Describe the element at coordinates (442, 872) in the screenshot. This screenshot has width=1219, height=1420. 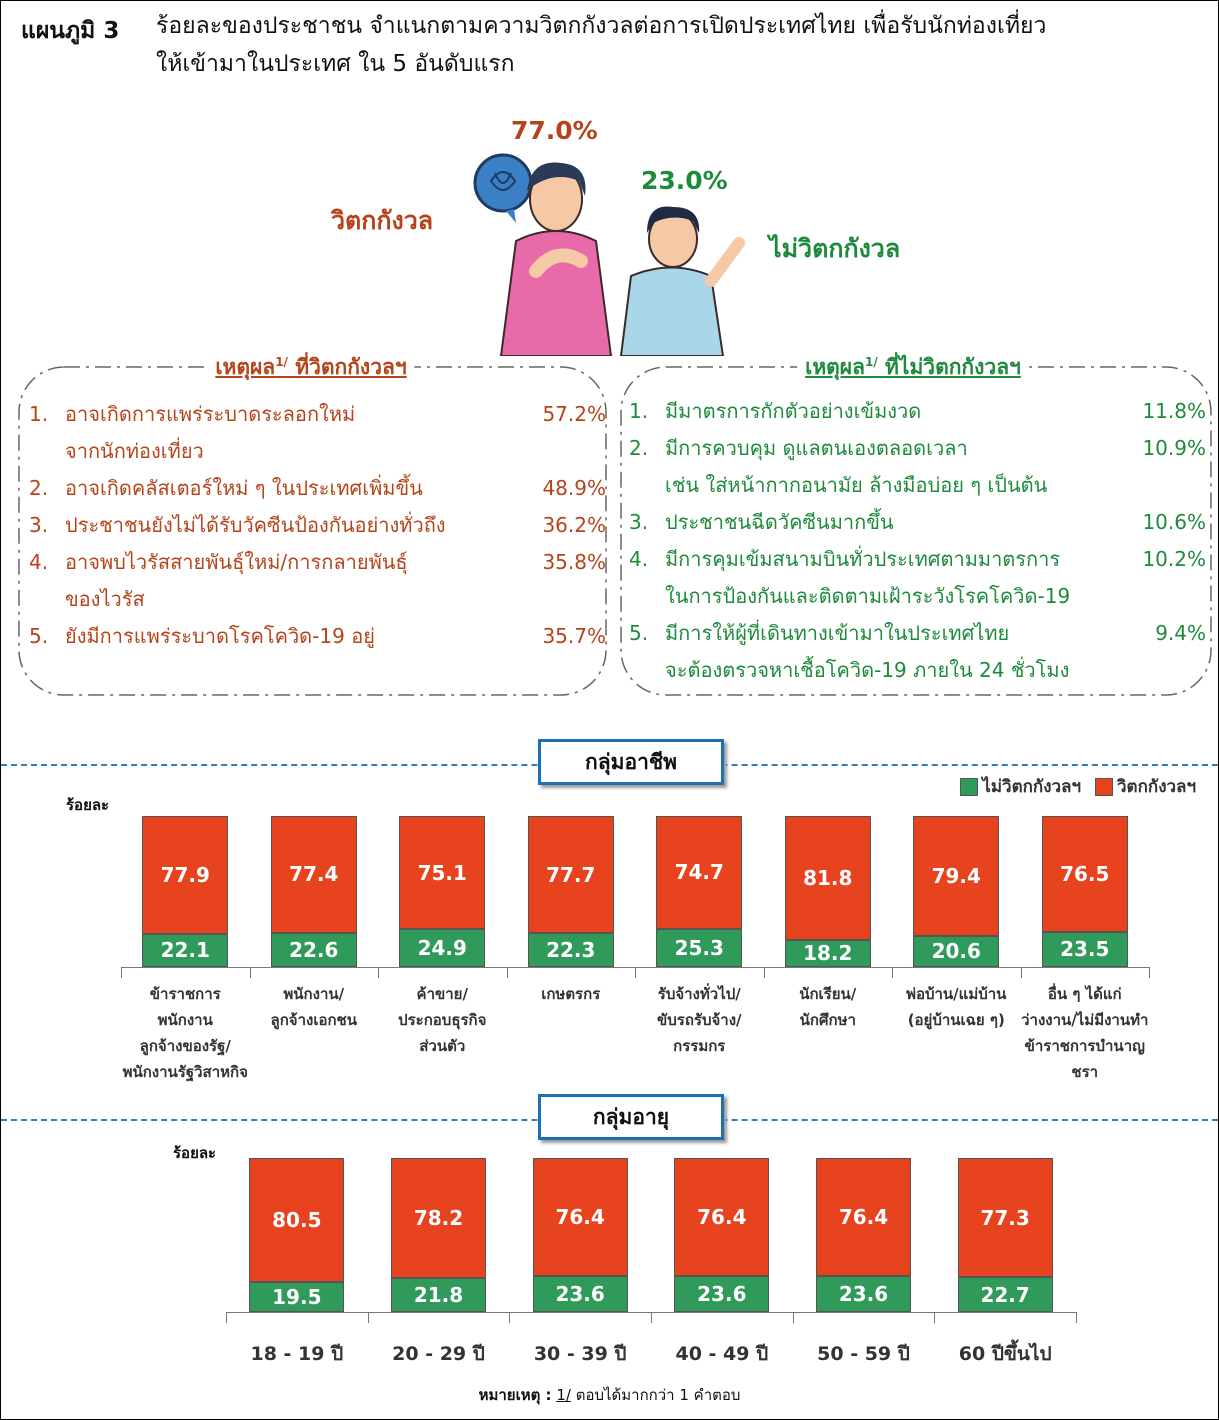
I see `data-label: 75.1` at that location.